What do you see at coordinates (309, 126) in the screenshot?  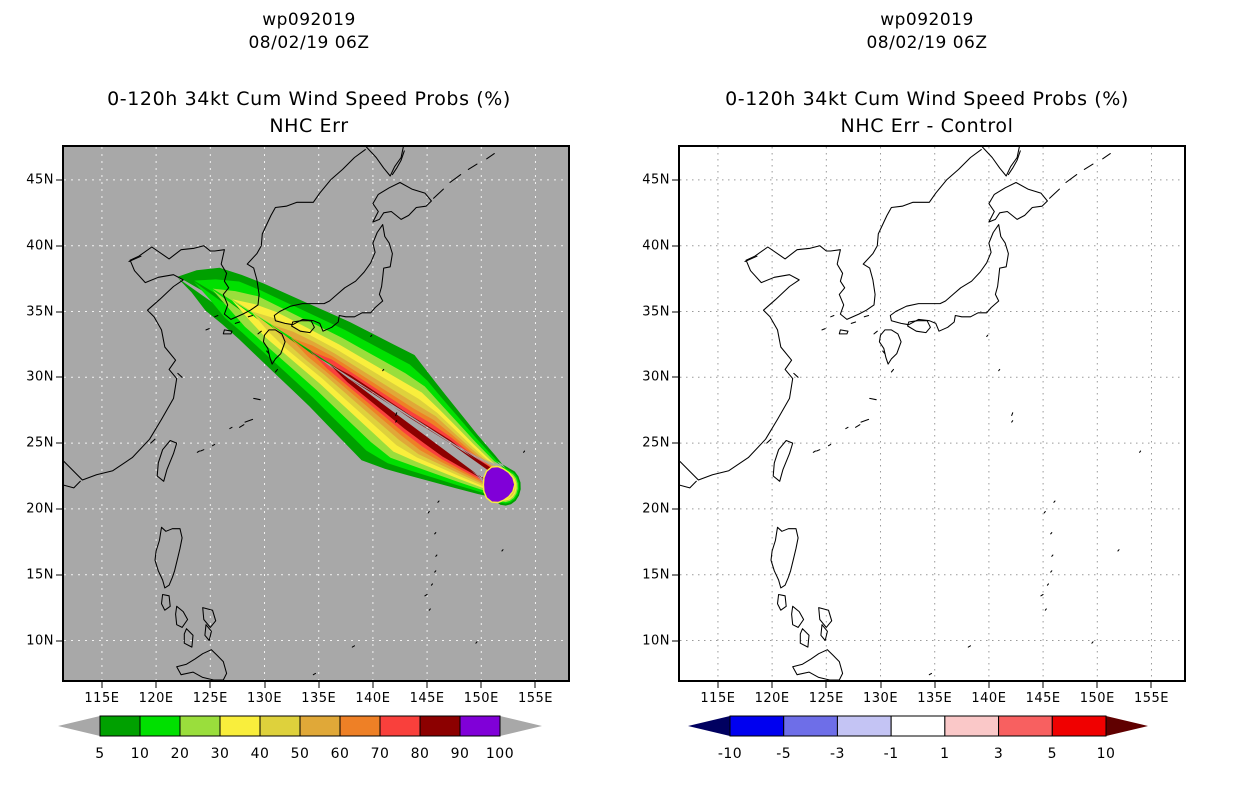 I see `chart-subtitle-left: NHC Err` at bounding box center [309, 126].